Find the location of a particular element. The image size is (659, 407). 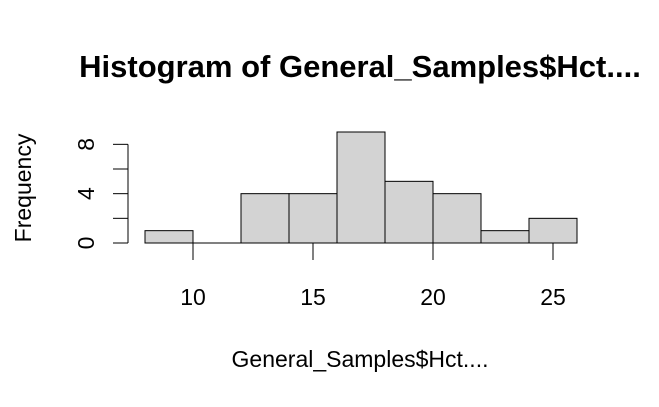

x-tick-label: 20 is located at coordinates (433, 297).